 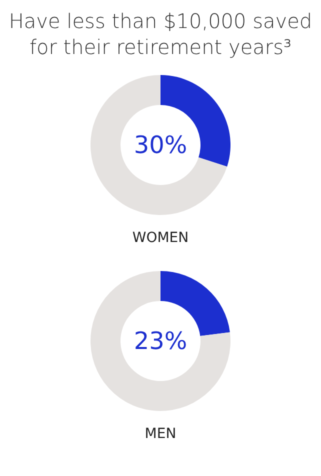 I want to click on chart-title: Have less than $10,000 saved for their retirement years³, so click(x=160, y=34).